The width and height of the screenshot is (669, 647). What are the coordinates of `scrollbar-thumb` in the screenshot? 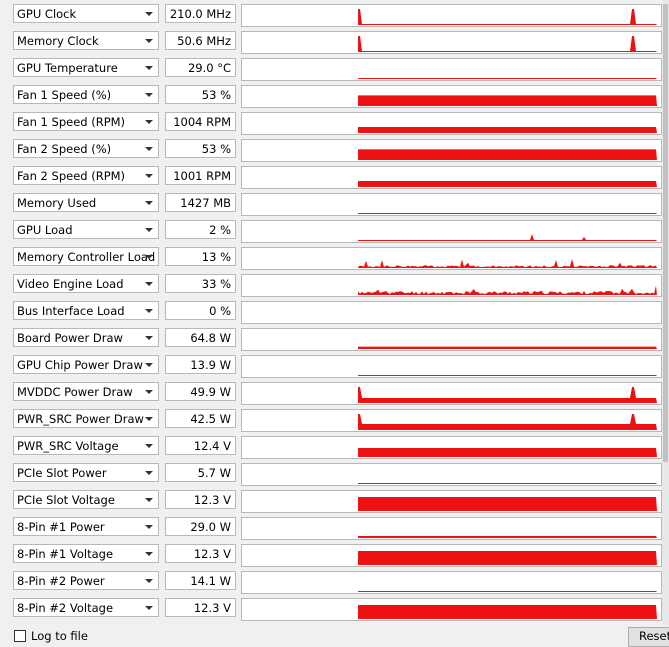 It's located at (665, 233).